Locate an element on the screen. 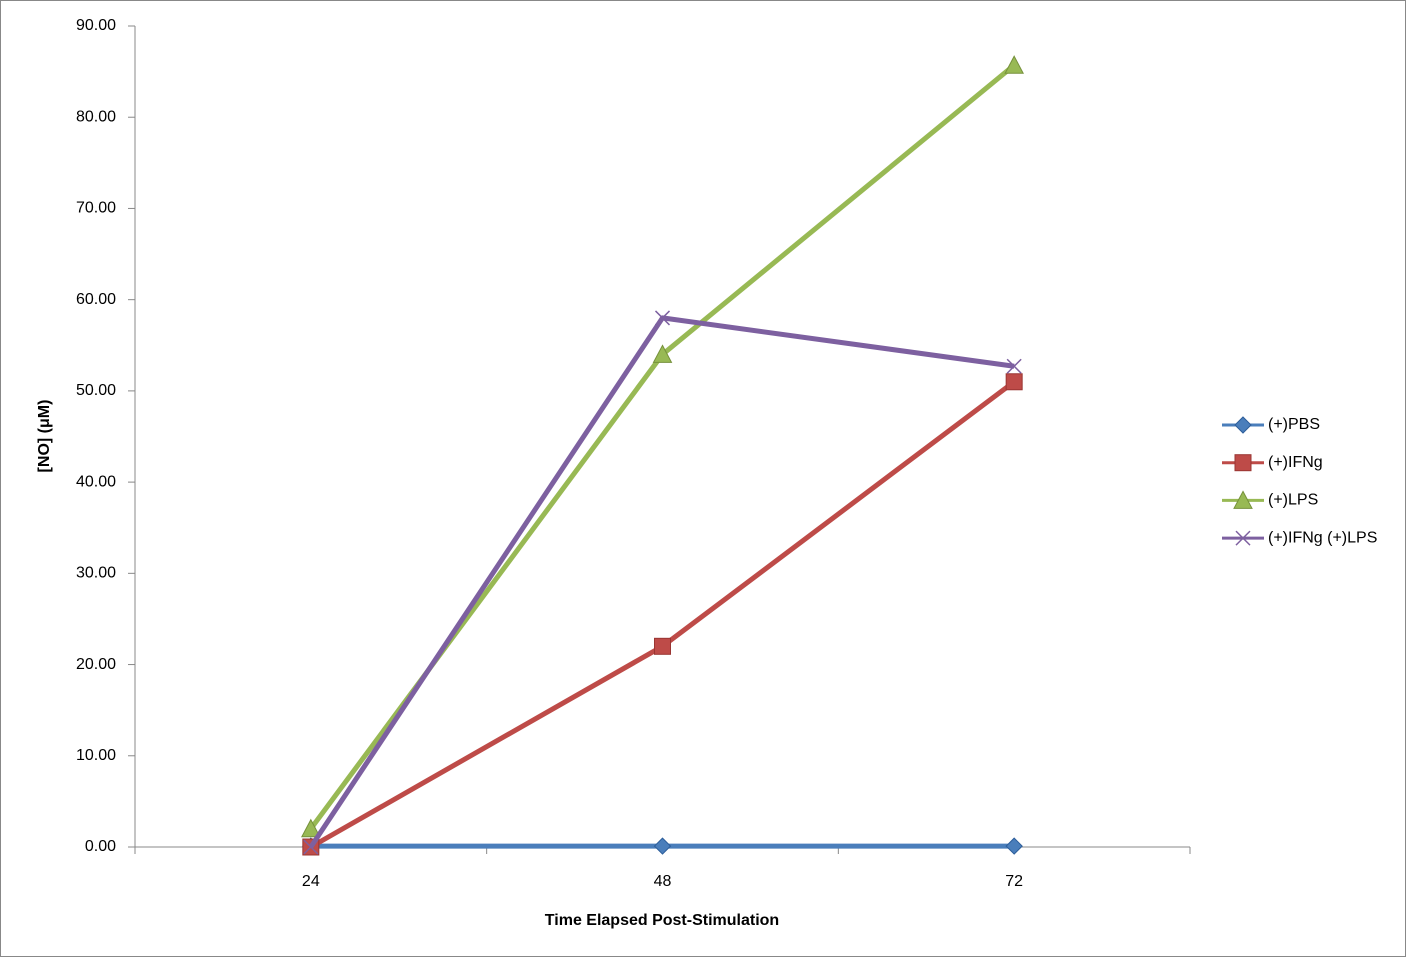 The image size is (1408, 959). x-tick-label: 72 is located at coordinates (1014, 881).